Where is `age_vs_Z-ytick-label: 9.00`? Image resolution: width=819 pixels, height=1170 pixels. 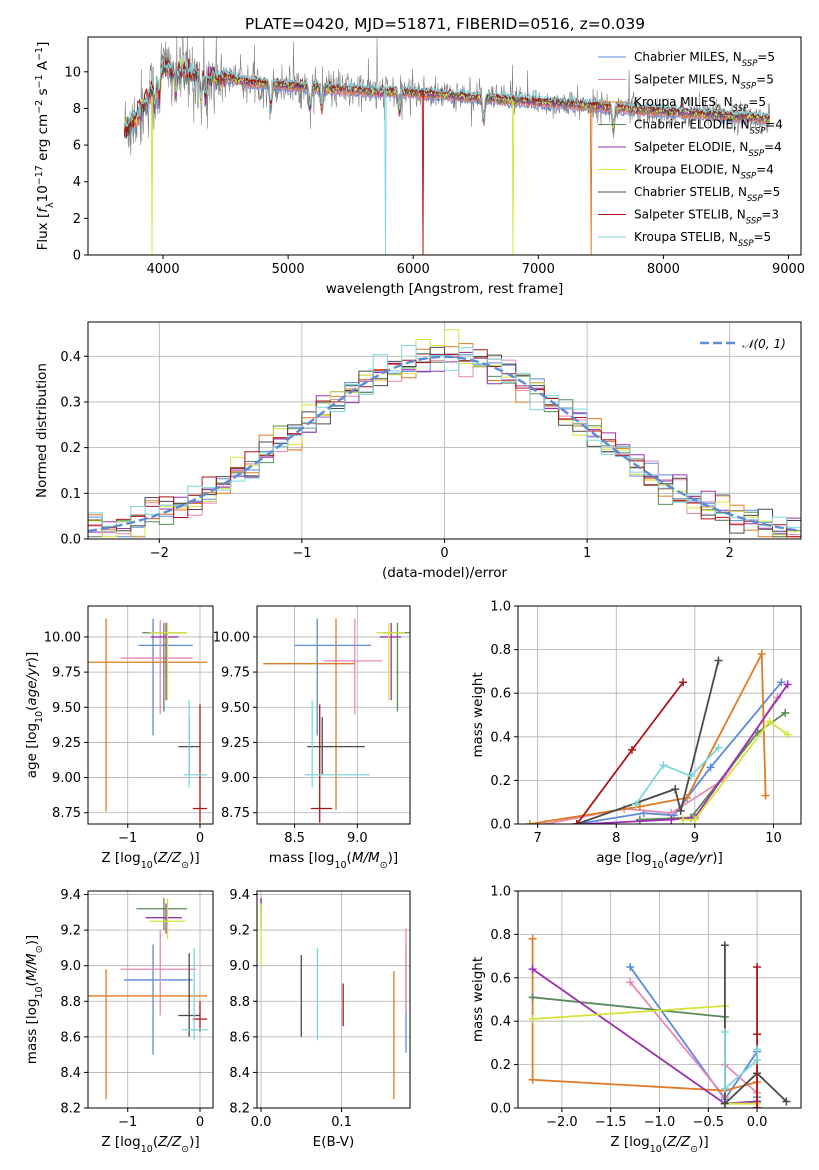
age_vs_Z-ytick-label: 9.00 is located at coordinates (66, 778).